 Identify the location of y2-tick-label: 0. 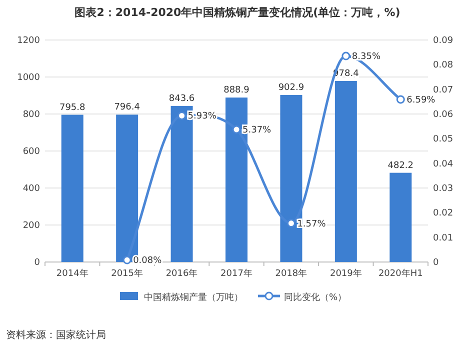
(436, 263).